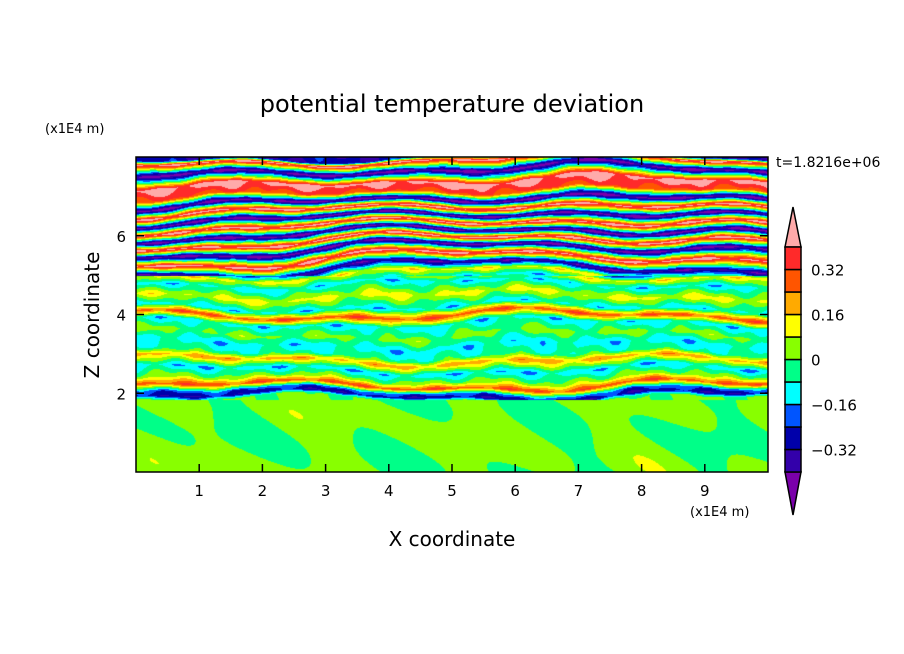 The height and width of the screenshot is (654, 904). I want to click on chart-title: potential temperature deviation, so click(452, 104).